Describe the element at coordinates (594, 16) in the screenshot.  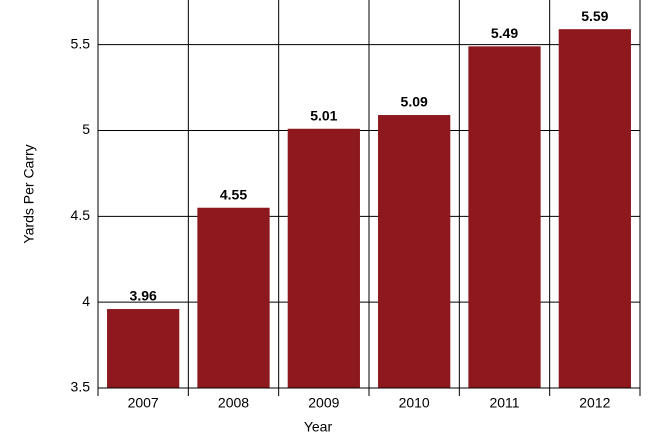
I see `value-label: 5.59` at that location.